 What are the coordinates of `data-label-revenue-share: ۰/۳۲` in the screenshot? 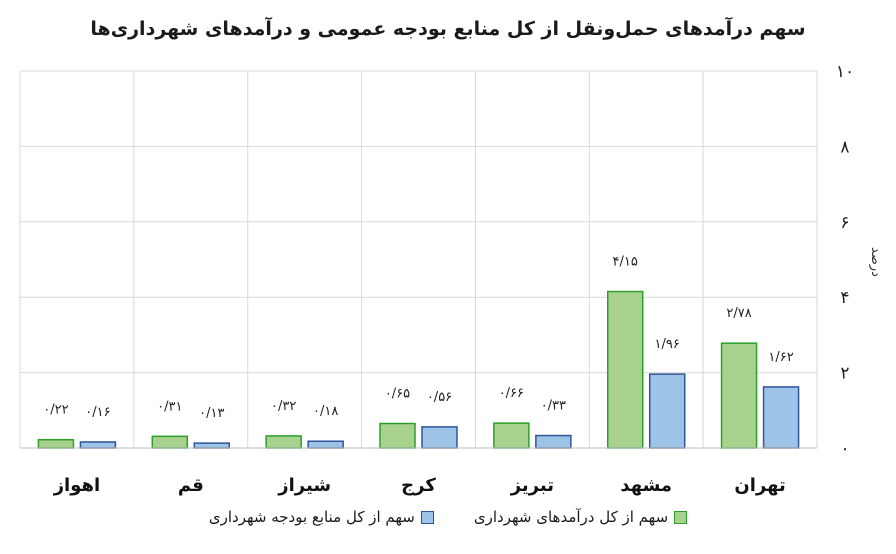 It's located at (283, 406).